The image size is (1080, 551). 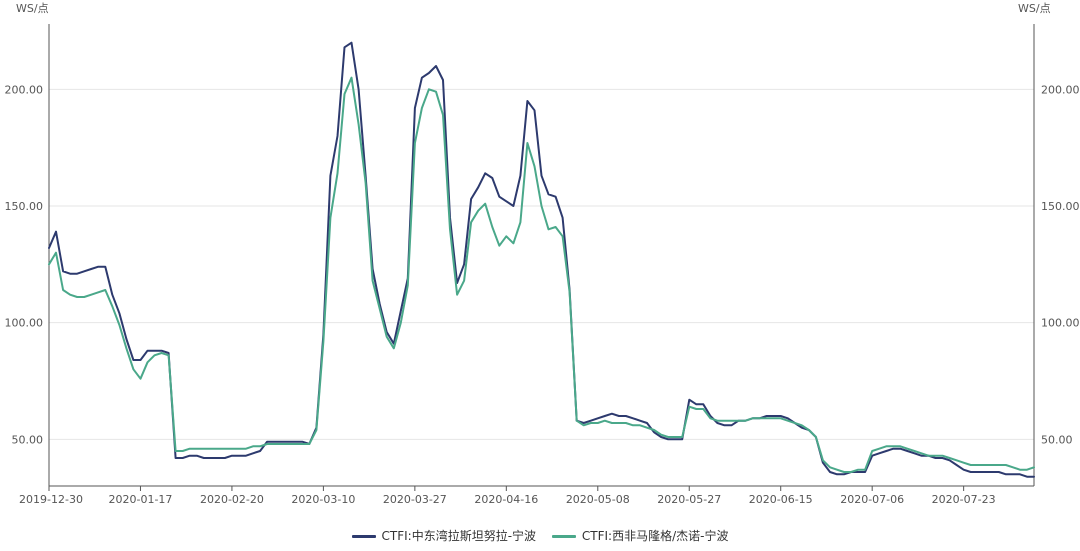 What do you see at coordinates (655, 536) in the screenshot?
I see `legend-label-series-2: CTFI:西非马隆格/杰诺-宁波` at bounding box center [655, 536].